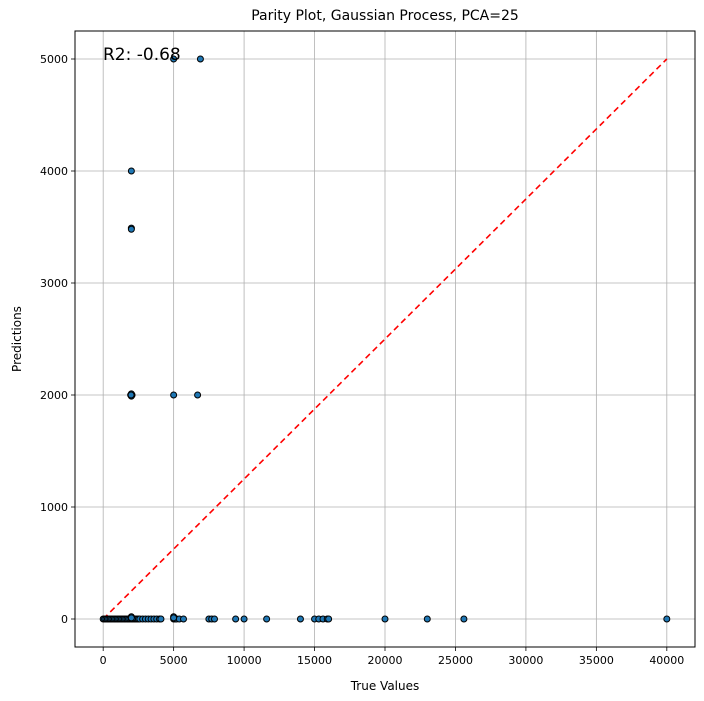  Describe the element at coordinates (57, 339) in the screenshot. I see `y-axis-ticks: 0 1000 2000 3000 4000 5000` at that location.